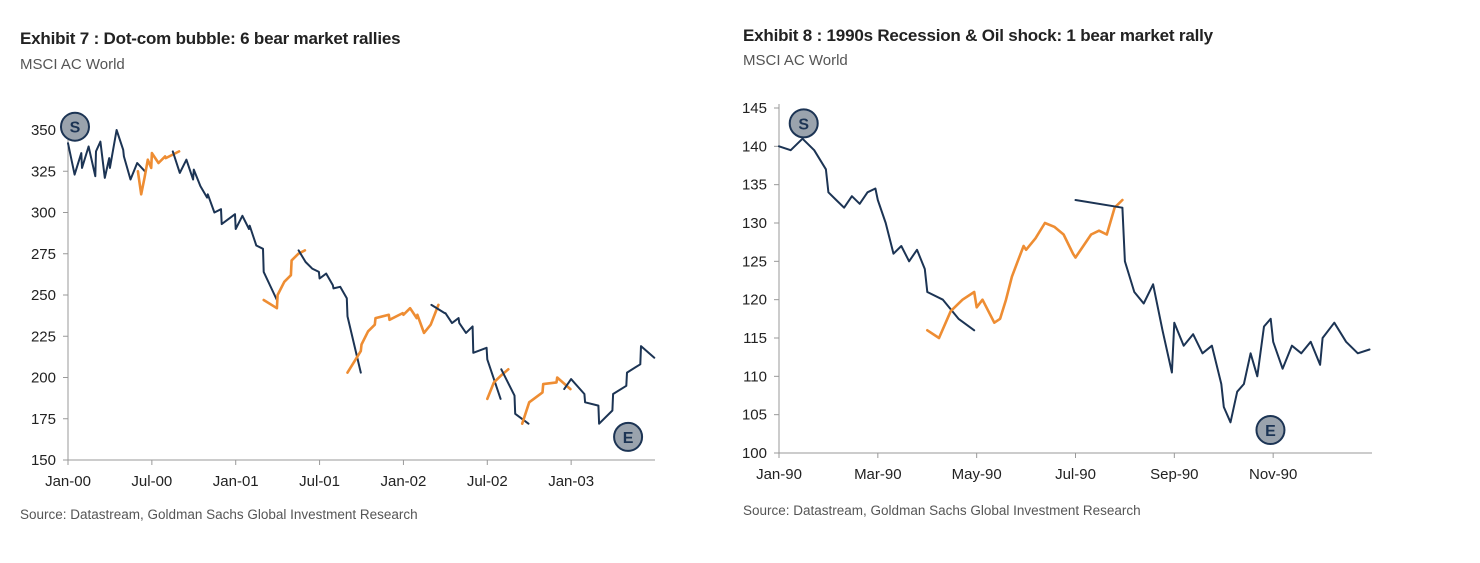 This screenshot has height=563, width=1480. Describe the element at coordinates (754, 300) in the screenshot. I see `y-tick-label: 120` at that location.